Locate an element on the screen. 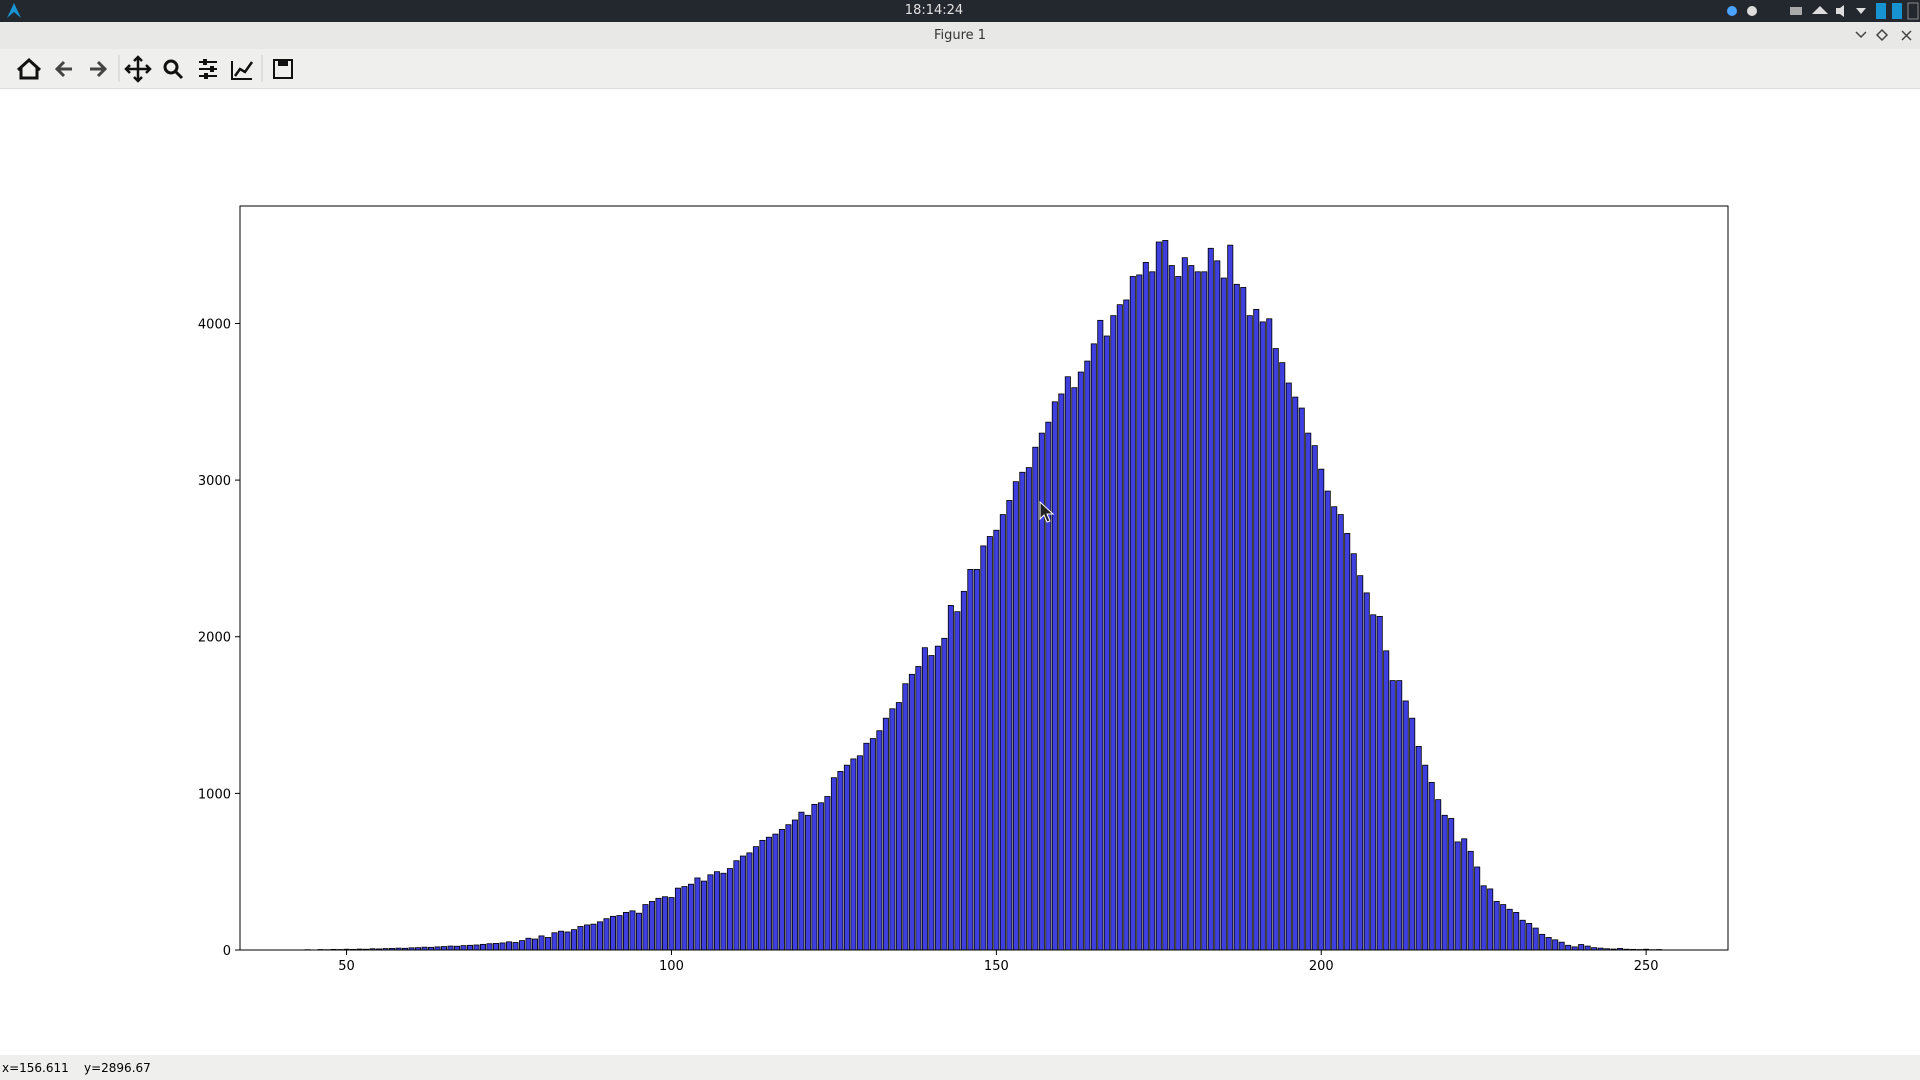  x-tick-label: 200 is located at coordinates (1321, 966).